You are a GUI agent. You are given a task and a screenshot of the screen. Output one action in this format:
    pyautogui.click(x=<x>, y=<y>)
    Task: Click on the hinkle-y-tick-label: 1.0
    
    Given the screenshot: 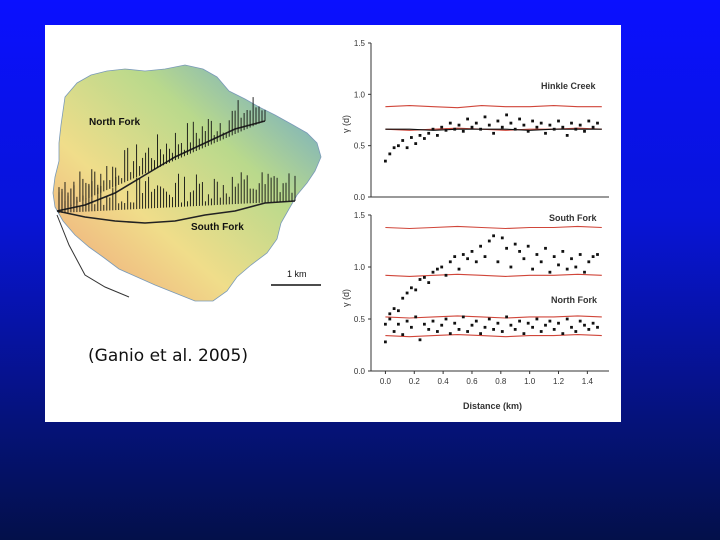 What is the action you would take?
    pyautogui.click(x=360, y=94)
    